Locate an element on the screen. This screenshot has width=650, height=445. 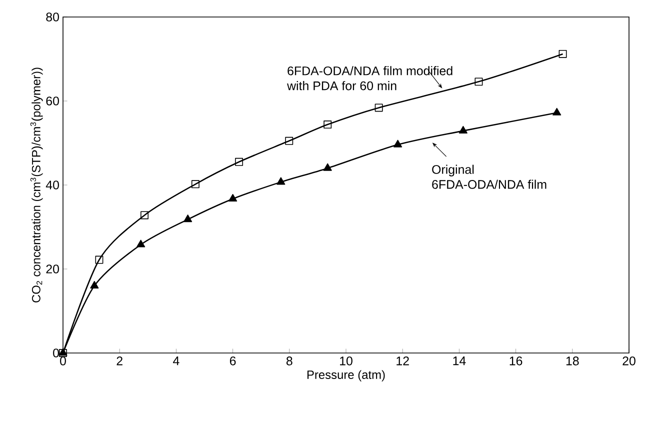
x-tick-label: 6 is located at coordinates (233, 361).